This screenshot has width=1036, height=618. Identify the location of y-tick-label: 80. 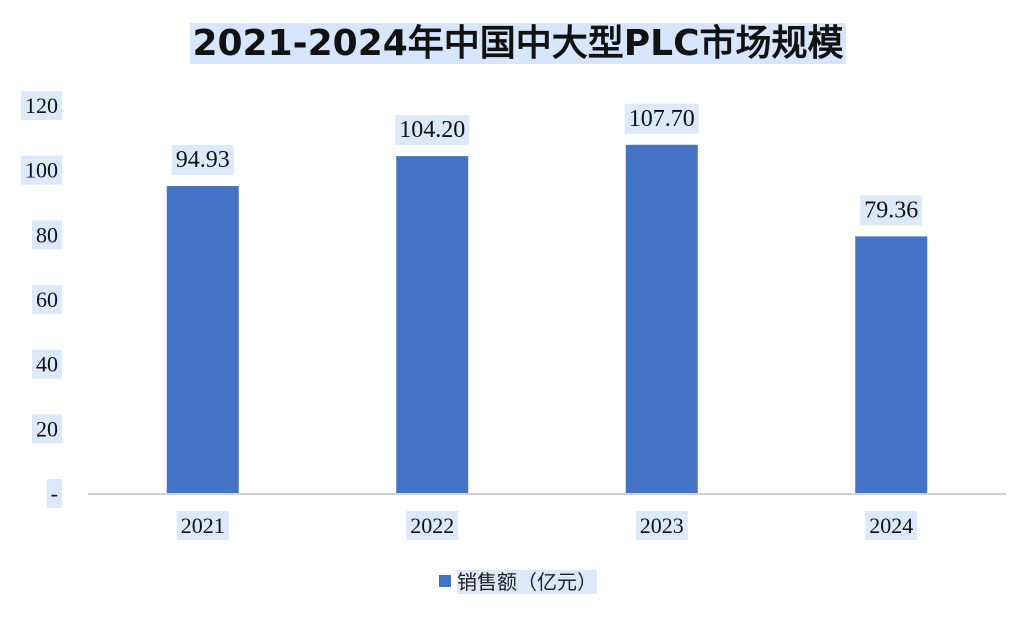
(47, 234).